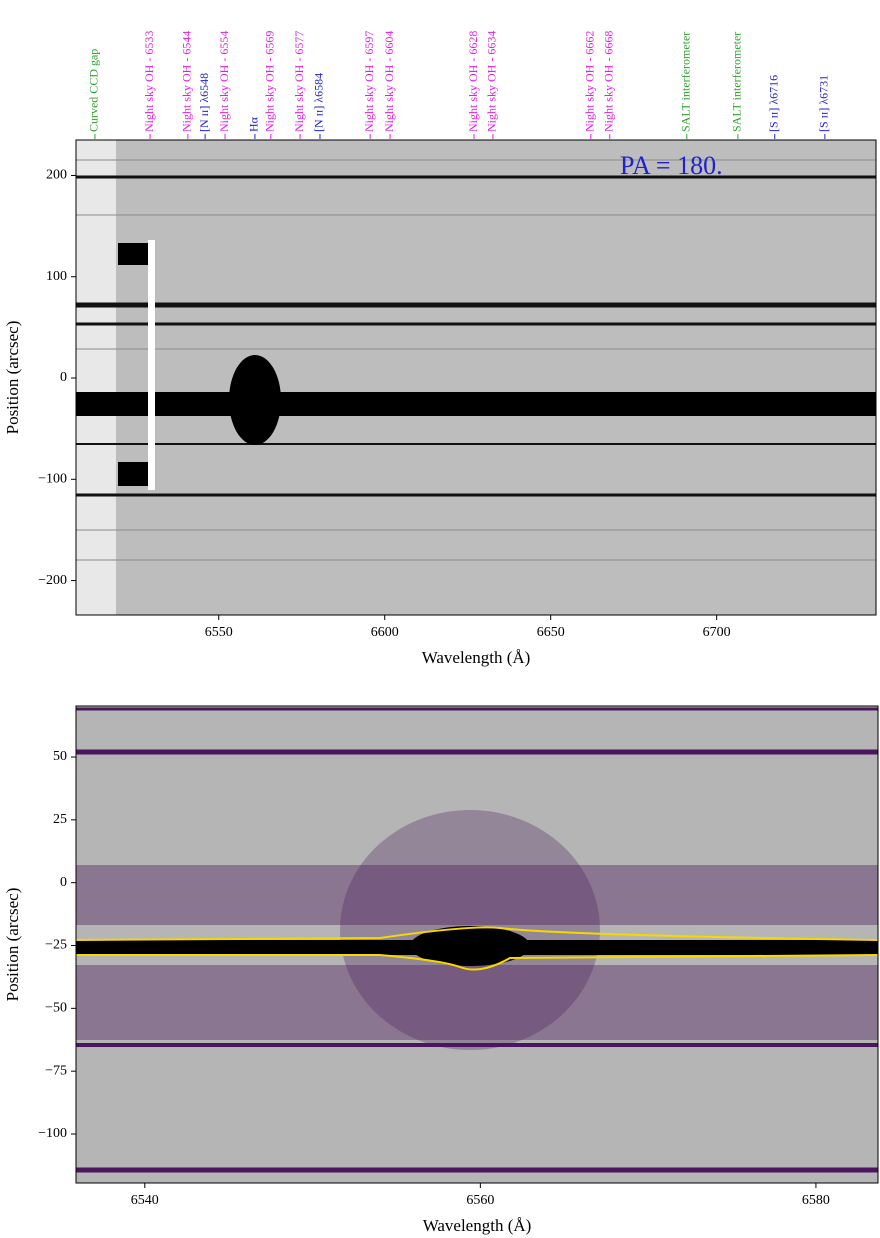  What do you see at coordinates (56, 1070) in the screenshot?
I see `y-tick-label: −75` at bounding box center [56, 1070].